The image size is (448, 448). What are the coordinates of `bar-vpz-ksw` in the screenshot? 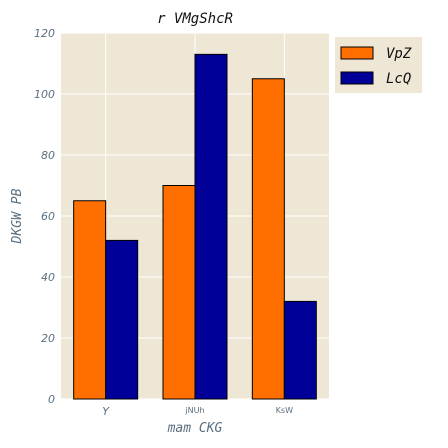 It's located at (268, 239).